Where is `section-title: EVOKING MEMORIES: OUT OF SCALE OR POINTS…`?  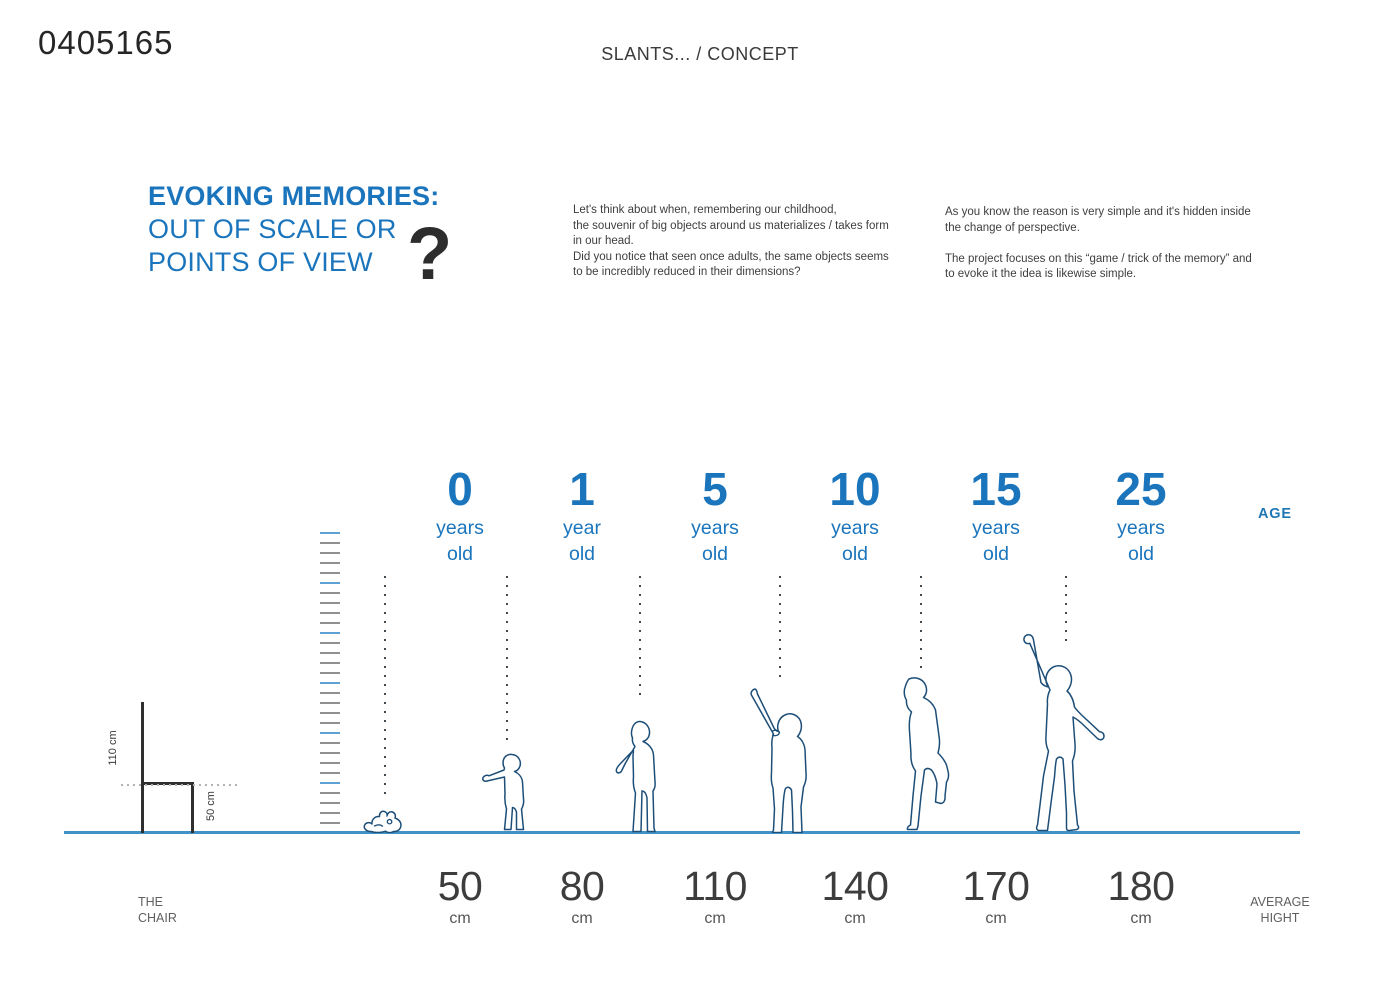 section-title: EVOKING MEMORIES: OUT OF SCALE OR POINTS… is located at coordinates (293, 229).